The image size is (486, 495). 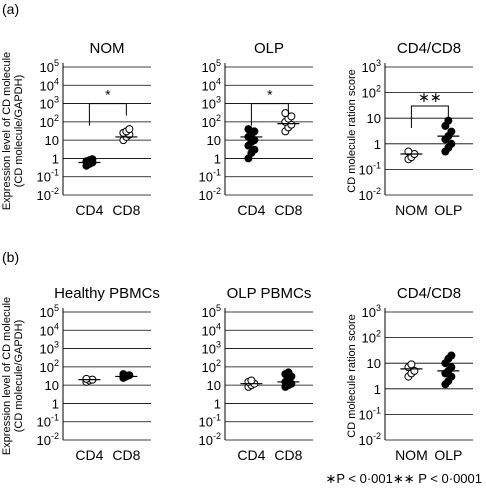 What do you see at coordinates (10, 257) in the screenshot?
I see `panel-label: (b)` at bounding box center [10, 257].